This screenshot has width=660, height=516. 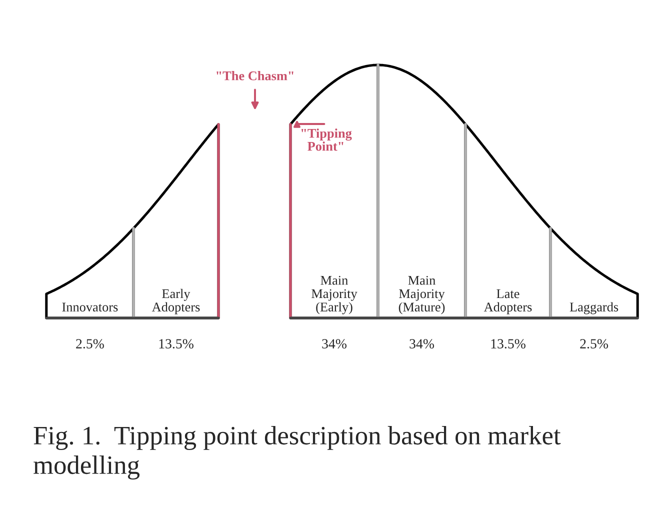 What do you see at coordinates (90, 307) in the screenshot?
I see `category-label: Innovators` at bounding box center [90, 307].